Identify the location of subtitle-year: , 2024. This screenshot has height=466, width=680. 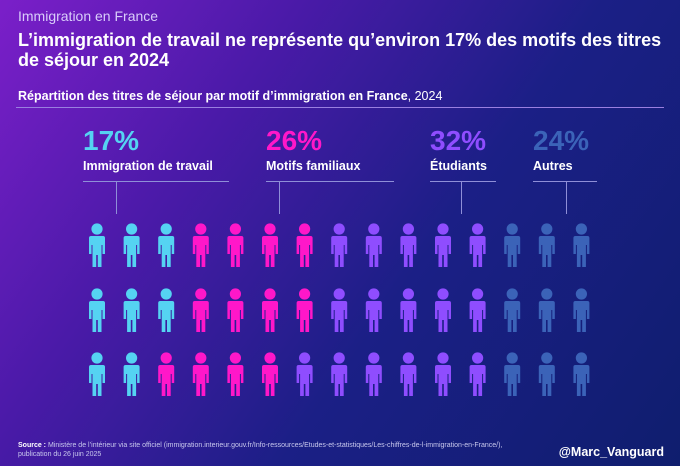
(425, 96).